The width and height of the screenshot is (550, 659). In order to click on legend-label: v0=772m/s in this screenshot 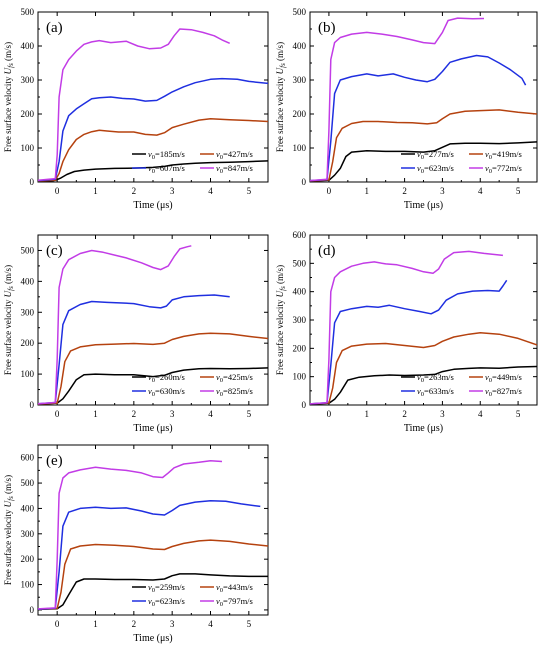, I will do `click(503, 169)`.